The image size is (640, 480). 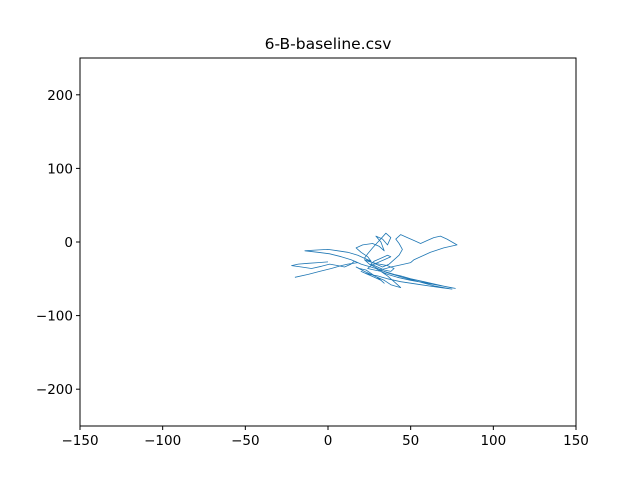 I want to click on y-tick-label: −100, so click(x=54, y=317).